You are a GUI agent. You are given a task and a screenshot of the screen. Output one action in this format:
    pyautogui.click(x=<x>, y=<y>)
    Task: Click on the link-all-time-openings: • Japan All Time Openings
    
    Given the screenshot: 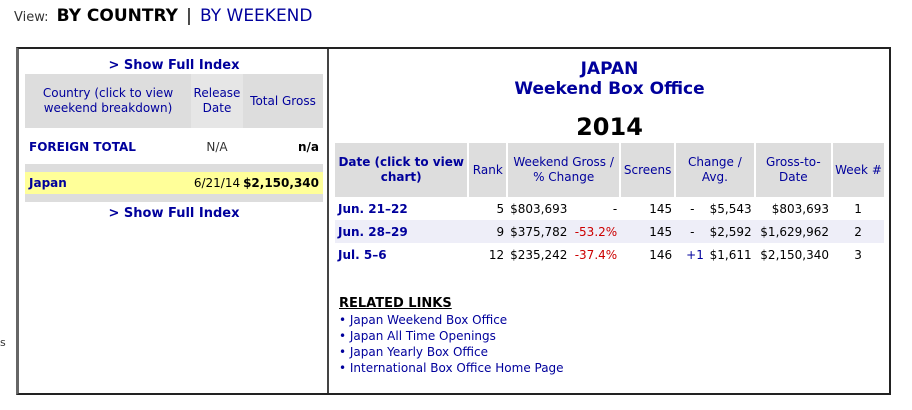 What is the action you would take?
    pyautogui.click(x=417, y=336)
    